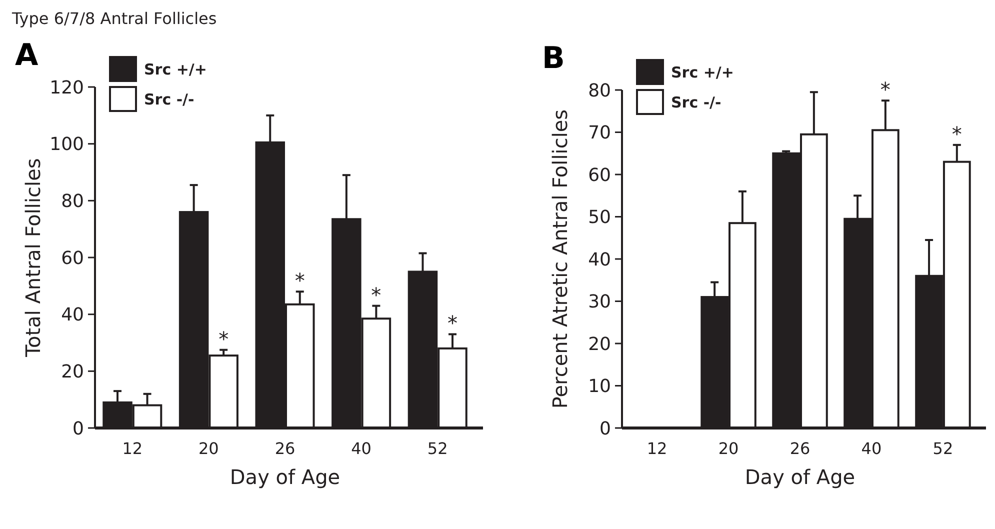  What do you see at coordinates (599, 133) in the screenshot?
I see `y-tick-label: 70` at bounding box center [599, 133].